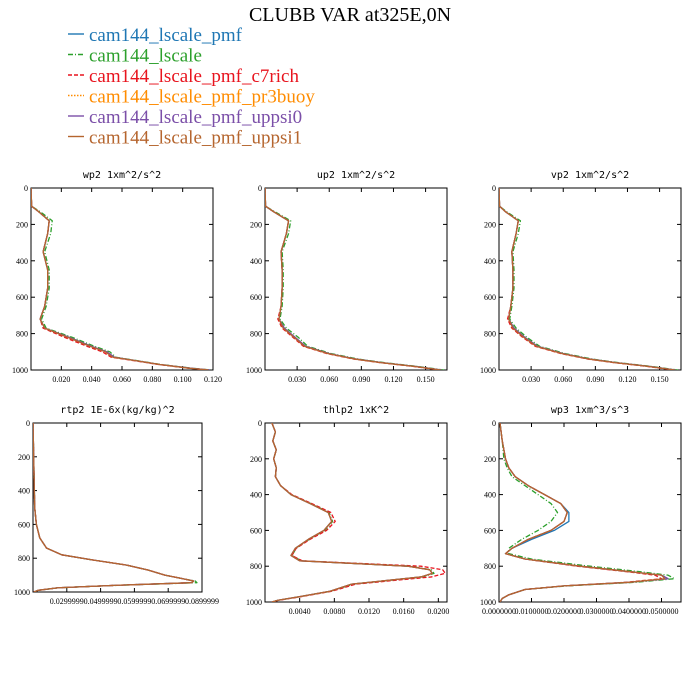 The image size is (700, 700). I want to click on x-tick-label: 0.0200000, so click(564, 611).